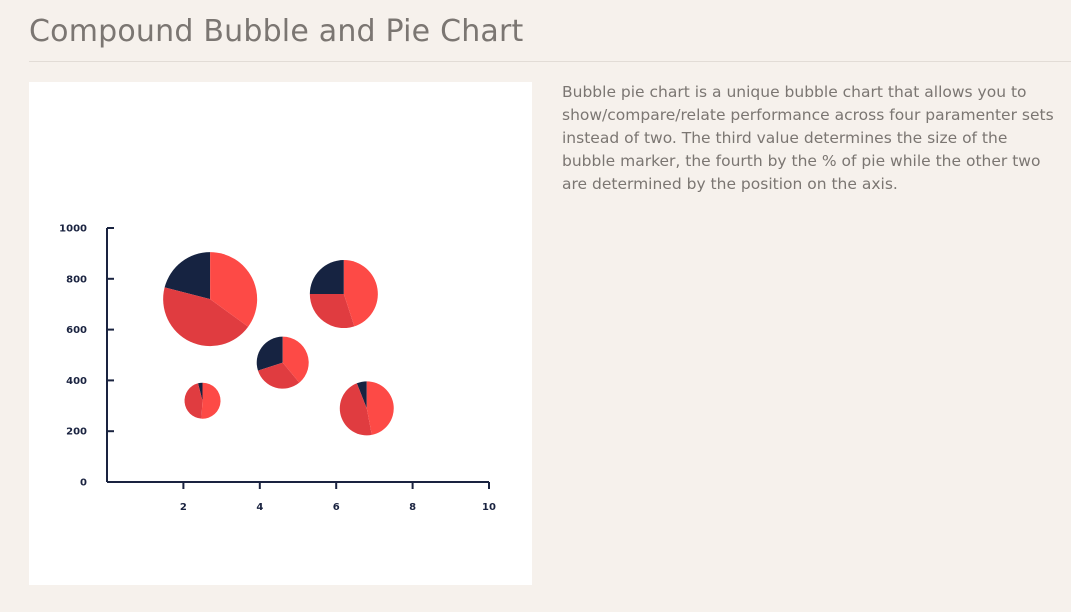 This screenshot has width=1071, height=612. Describe the element at coordinates (550, 61) in the screenshot. I see `title-divider` at that location.